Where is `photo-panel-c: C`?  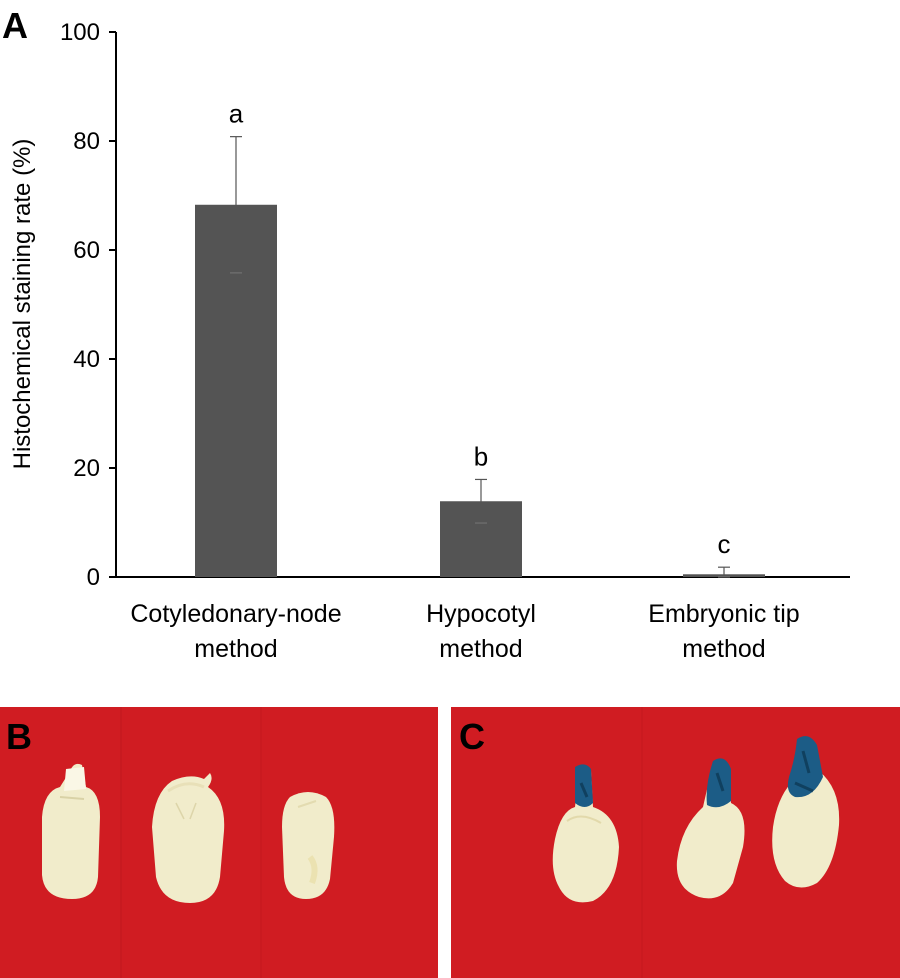
photo-panel-c: C is located at coordinates (675, 842).